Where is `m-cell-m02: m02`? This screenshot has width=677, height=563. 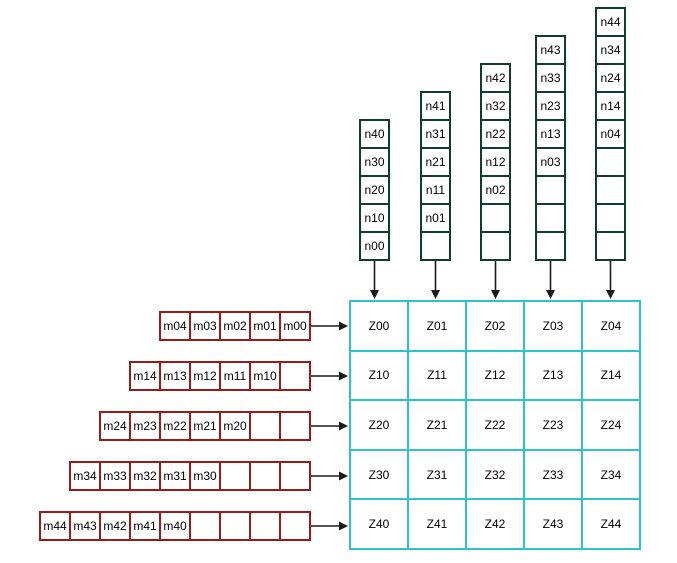 m-cell-m02: m02 is located at coordinates (235, 326).